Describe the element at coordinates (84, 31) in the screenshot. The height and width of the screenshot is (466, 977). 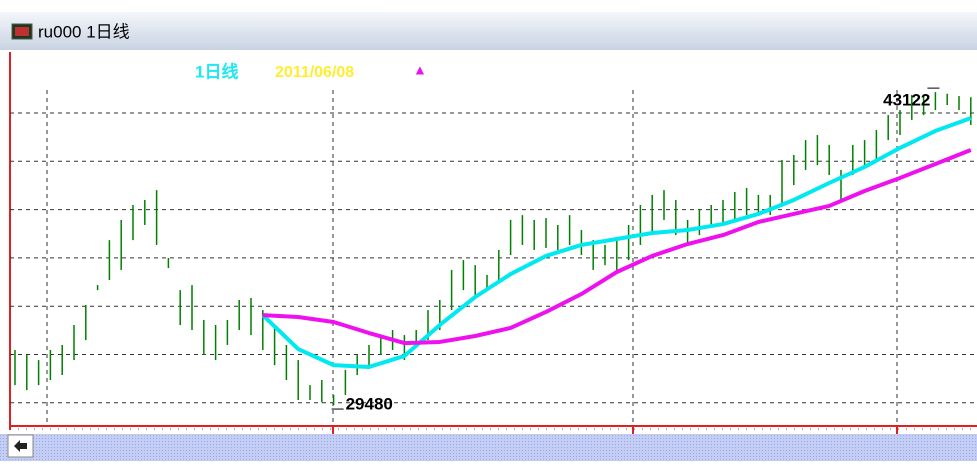
I see `window-title: ru000 1日线` at that location.